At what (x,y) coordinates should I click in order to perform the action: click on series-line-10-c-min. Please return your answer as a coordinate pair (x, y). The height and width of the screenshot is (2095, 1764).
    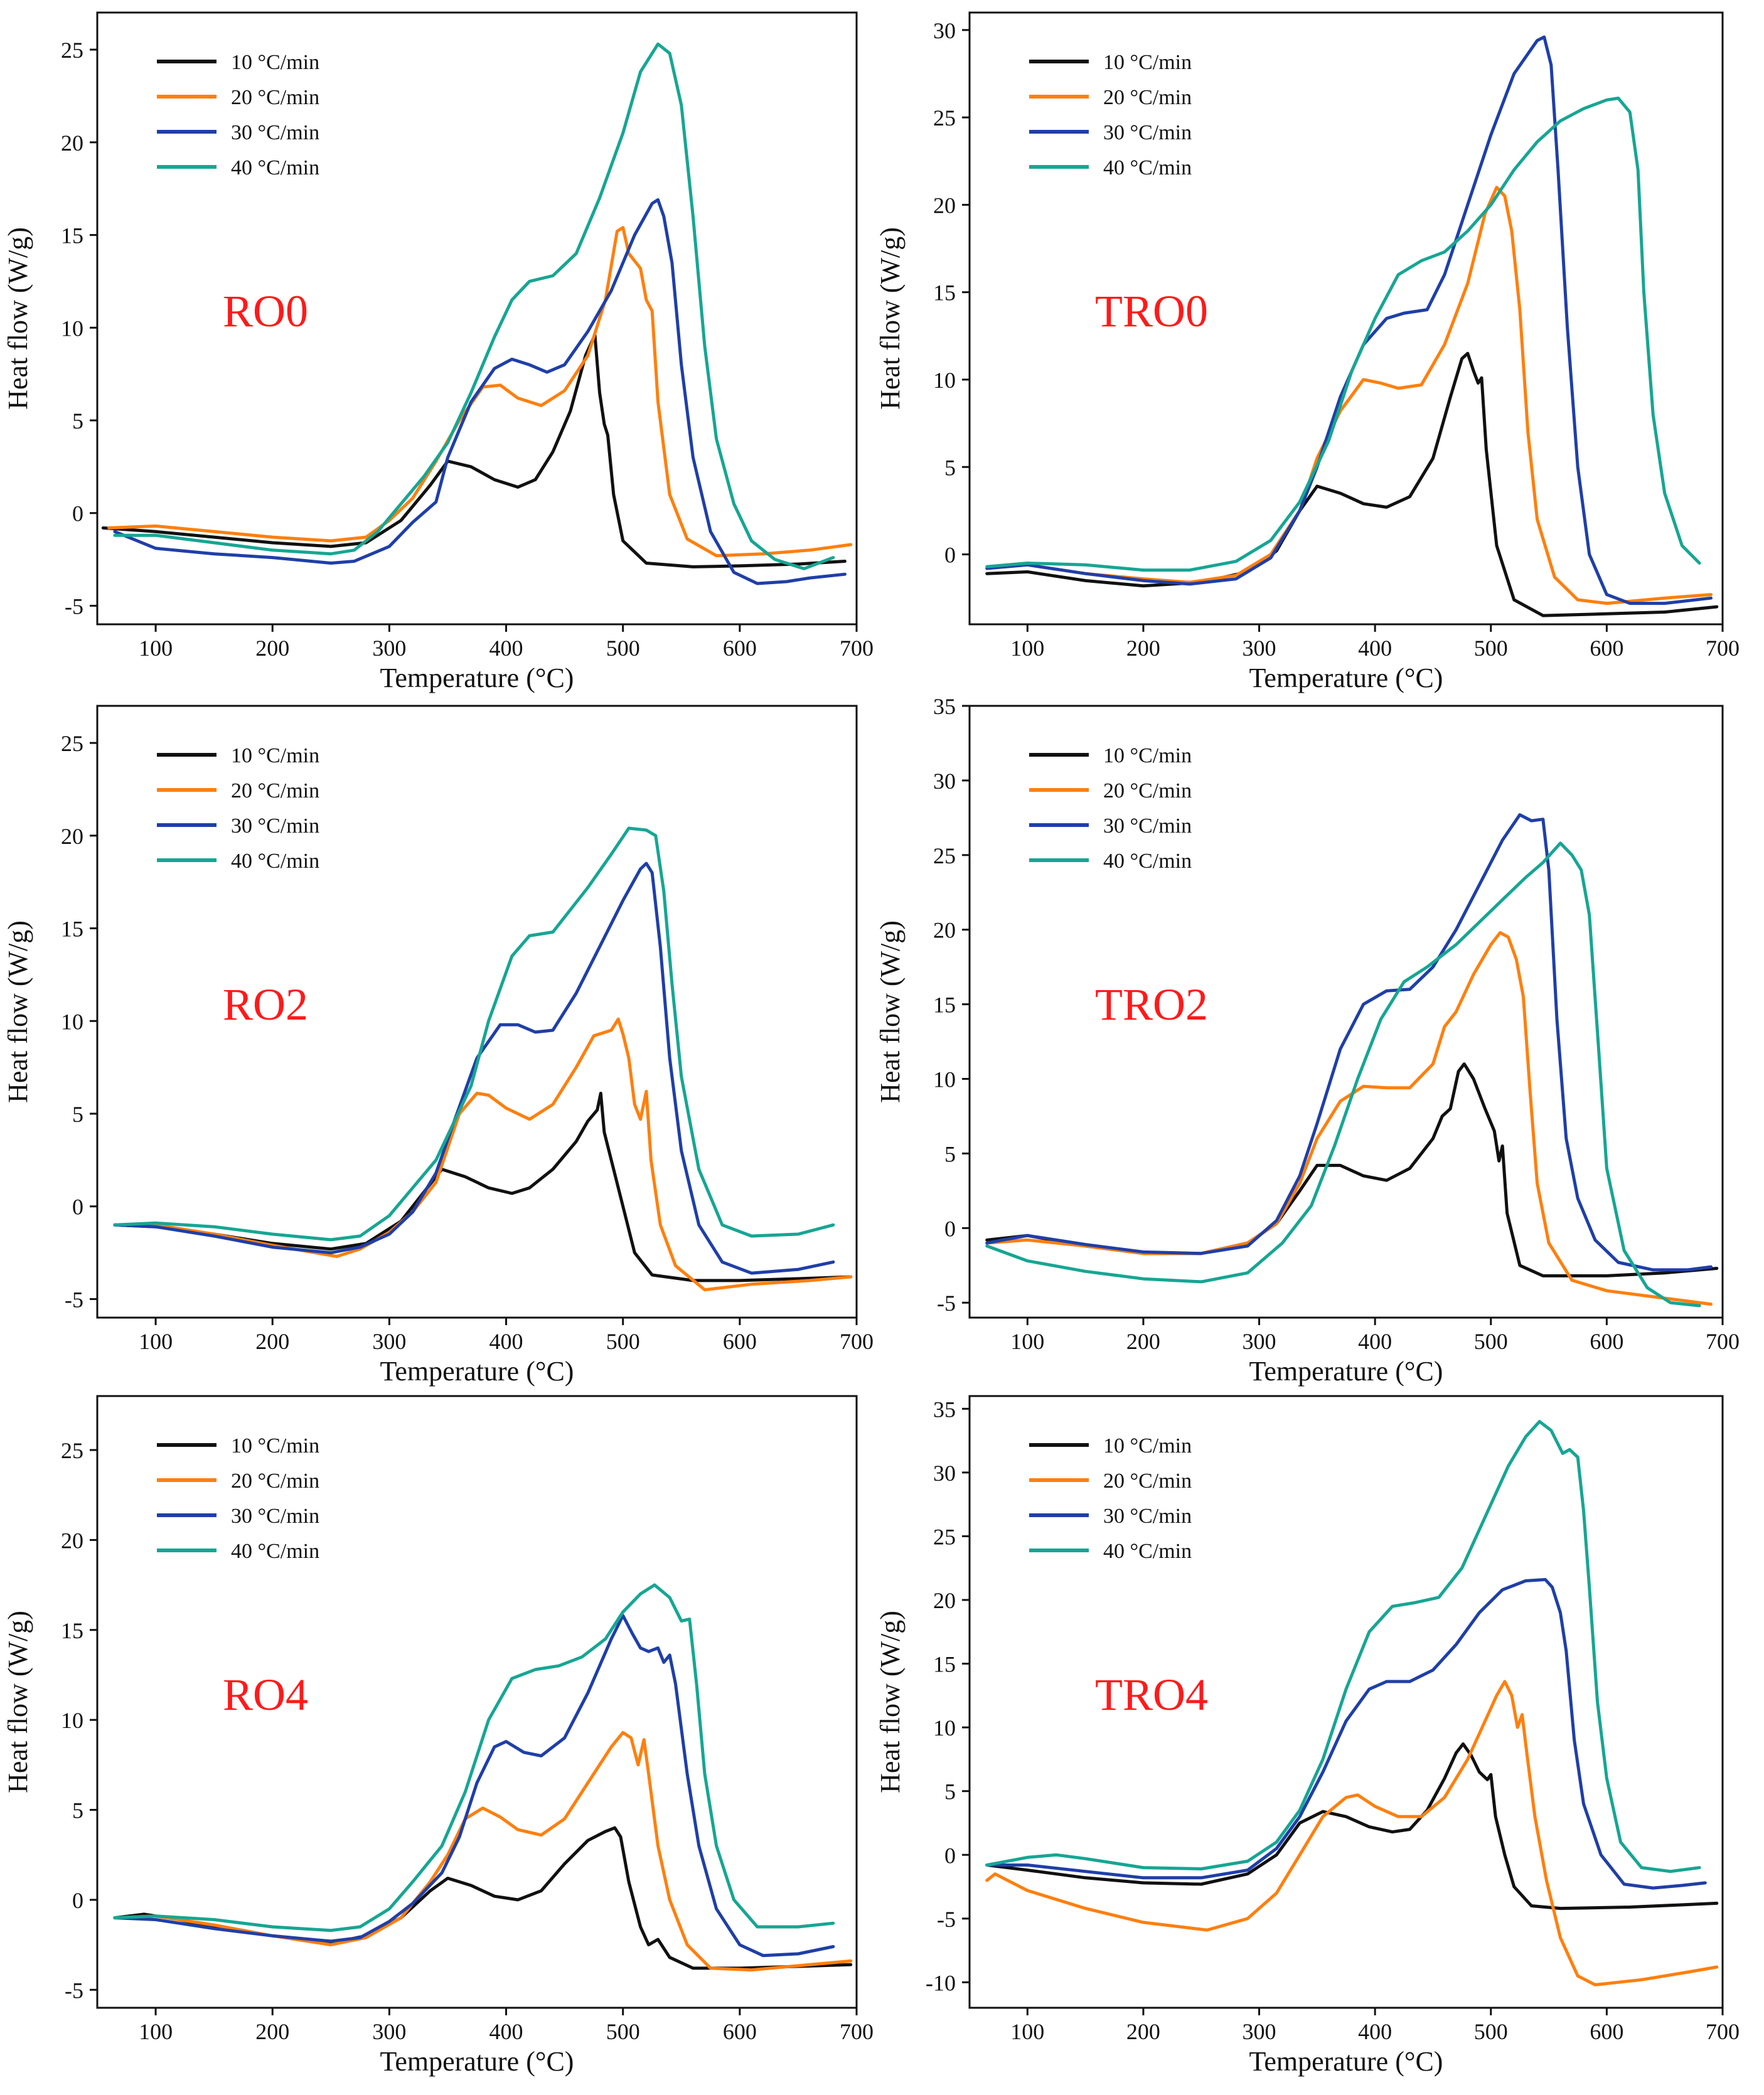
    Looking at the image, I should click on (1352, 1826).